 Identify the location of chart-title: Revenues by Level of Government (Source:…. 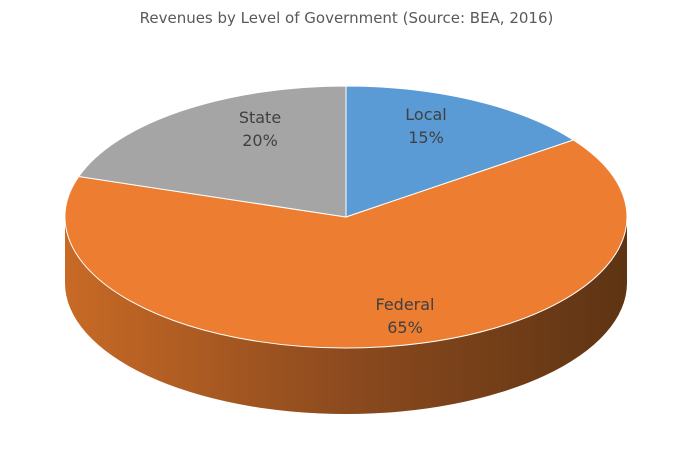
(346, 18).